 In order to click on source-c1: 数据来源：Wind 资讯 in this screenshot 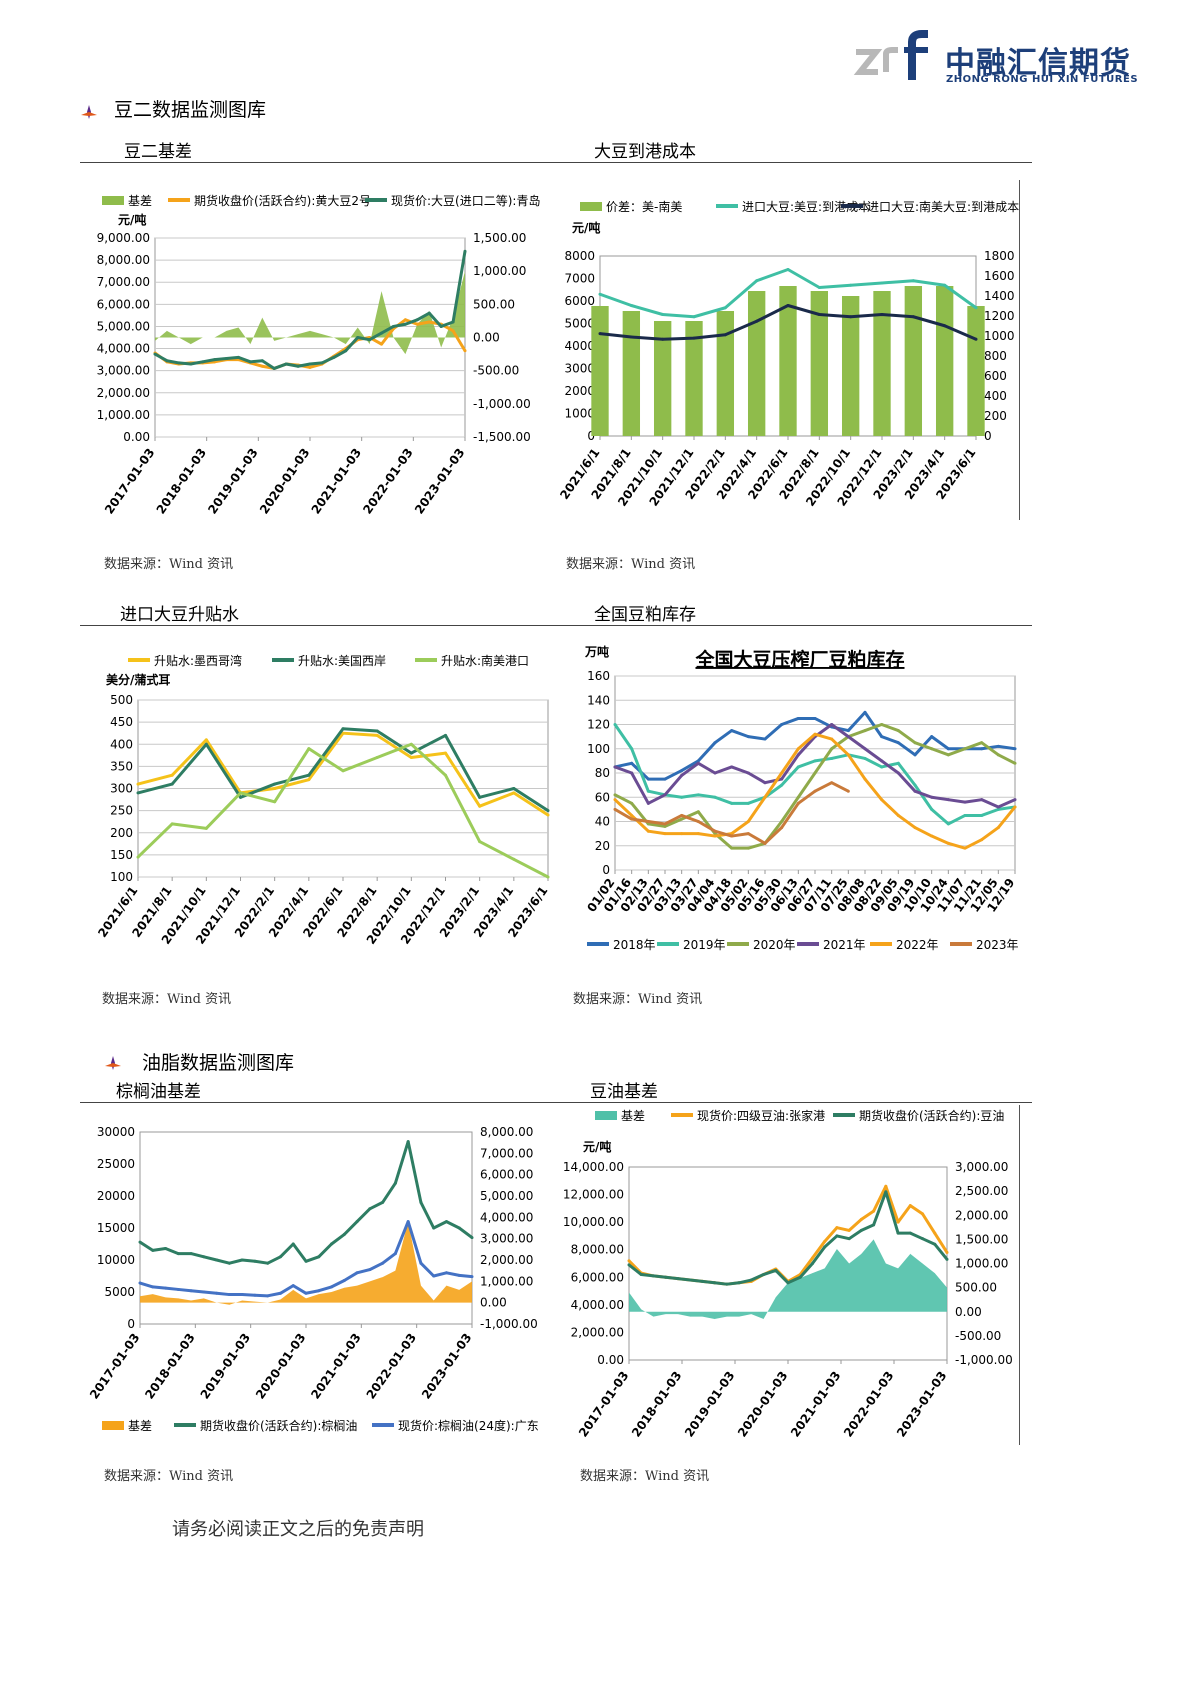, I will do `click(169, 564)`.